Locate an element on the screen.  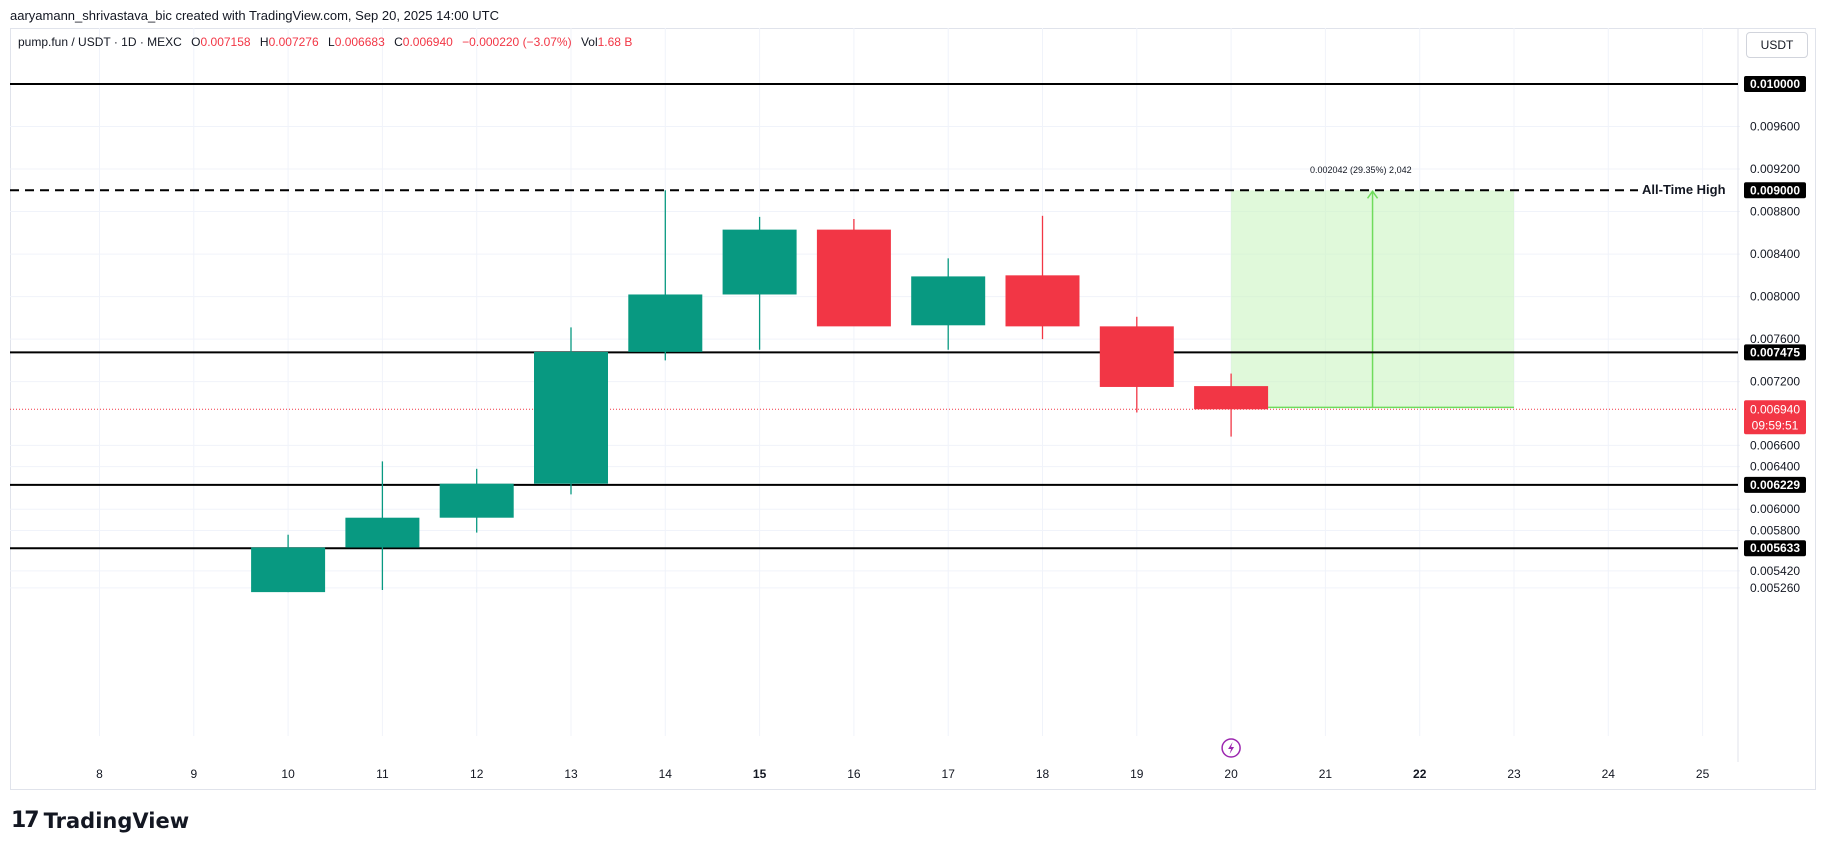
open-key: O is located at coordinates (196, 42).